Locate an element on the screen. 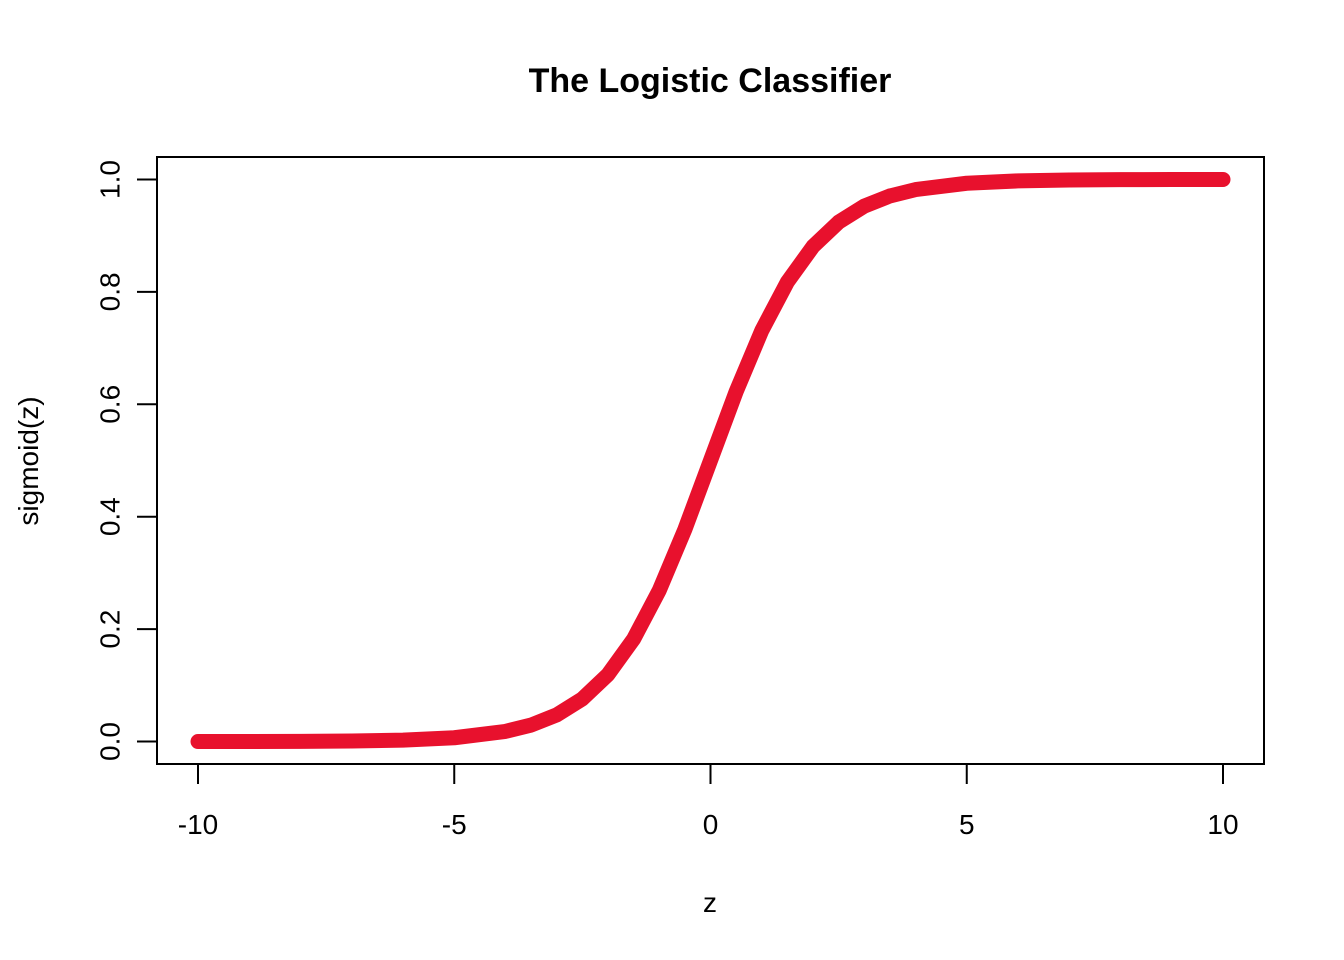  x-tick-label: 5 is located at coordinates (967, 824).